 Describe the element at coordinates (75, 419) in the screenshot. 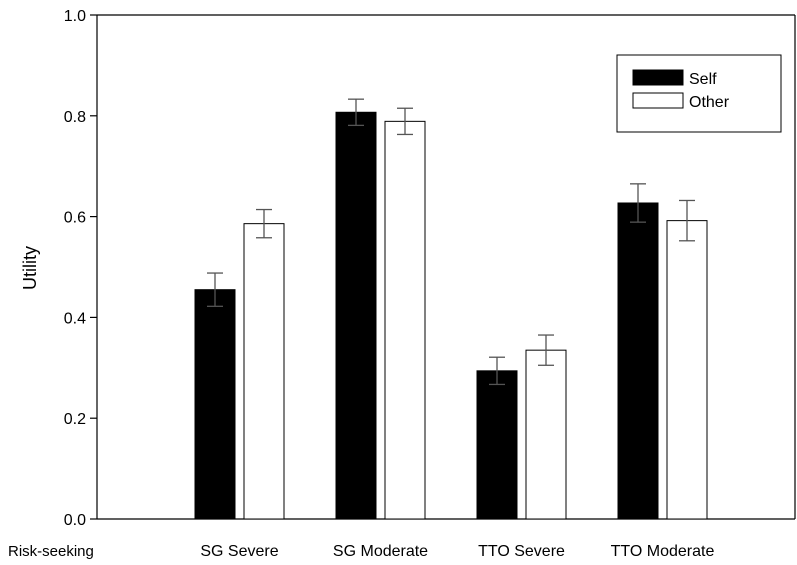

I see `y-tick-label: 0.2` at that location.